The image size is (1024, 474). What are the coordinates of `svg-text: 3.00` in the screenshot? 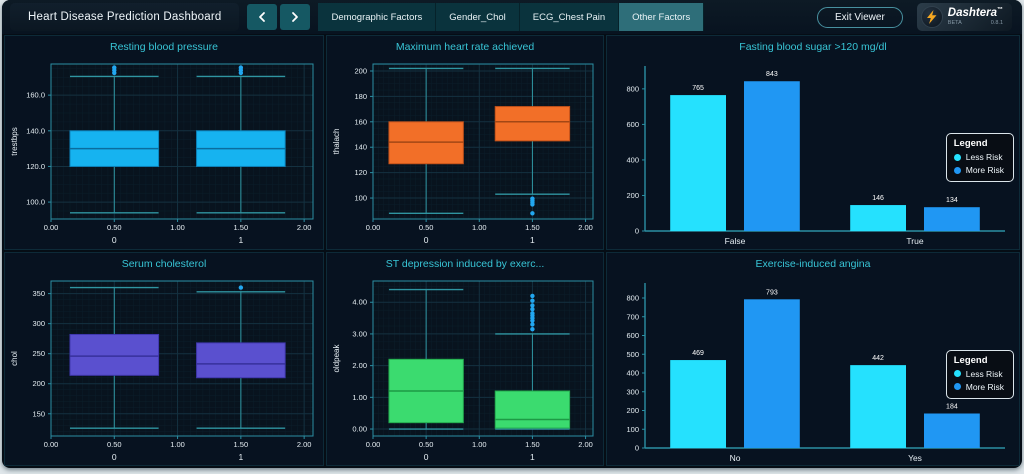 It's located at (359, 333).